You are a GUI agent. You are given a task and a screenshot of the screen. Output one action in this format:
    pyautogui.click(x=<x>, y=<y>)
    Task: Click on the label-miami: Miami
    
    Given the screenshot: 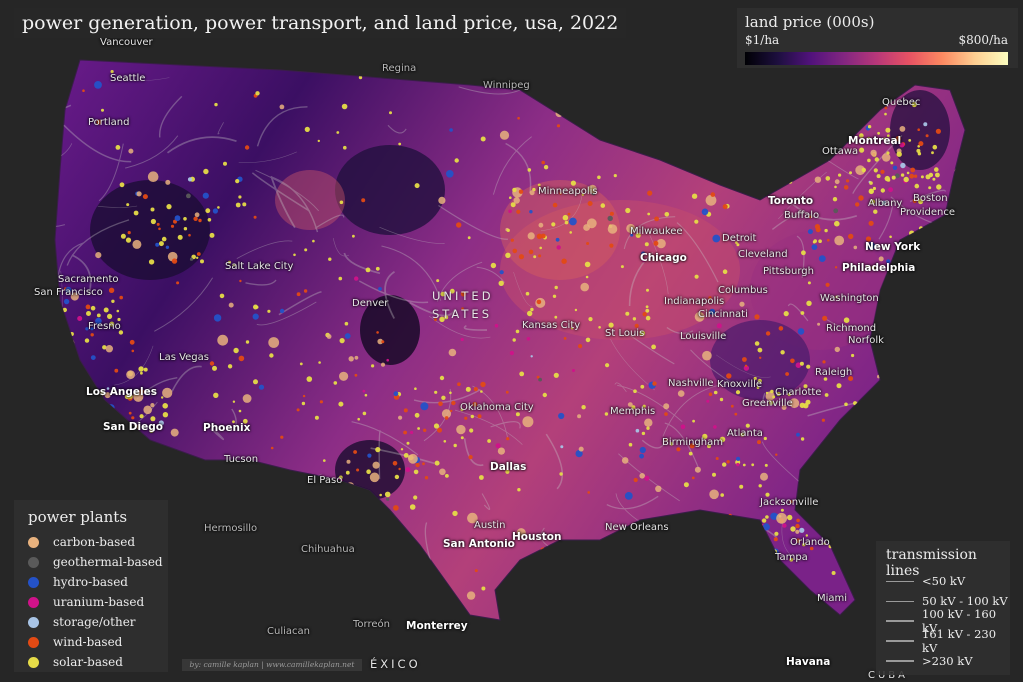 What is the action you would take?
    pyautogui.click(x=832, y=598)
    